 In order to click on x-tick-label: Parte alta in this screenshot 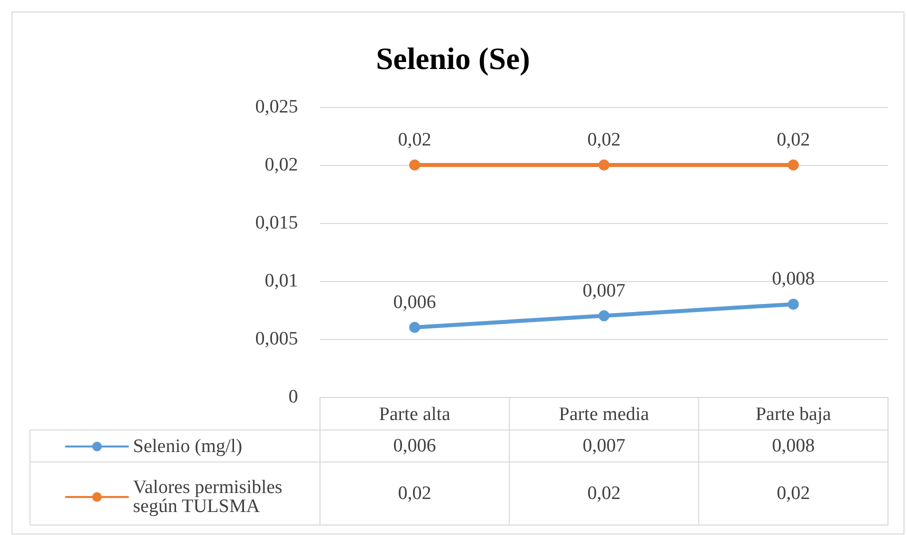, I will do `click(415, 414)`.